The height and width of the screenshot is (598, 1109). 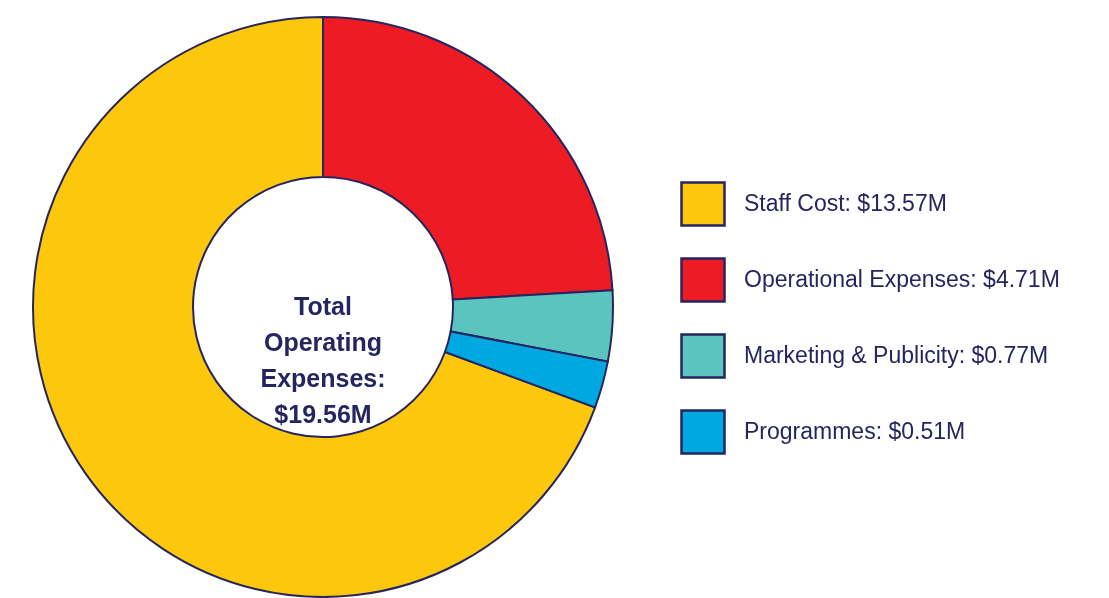 What do you see at coordinates (845, 203) in the screenshot?
I see `legend-label: Staff Cost: $13.57M` at bounding box center [845, 203].